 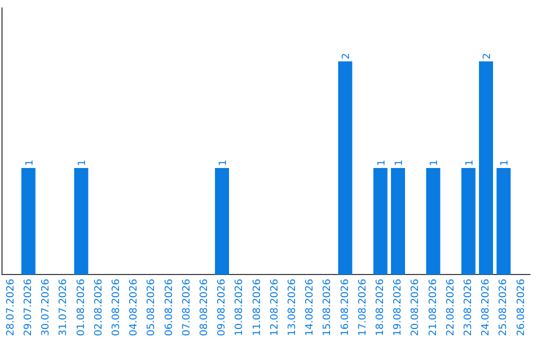 What do you see at coordinates (64, 307) in the screenshot?
I see `x-tick-label: 31.07.2026` at bounding box center [64, 307].